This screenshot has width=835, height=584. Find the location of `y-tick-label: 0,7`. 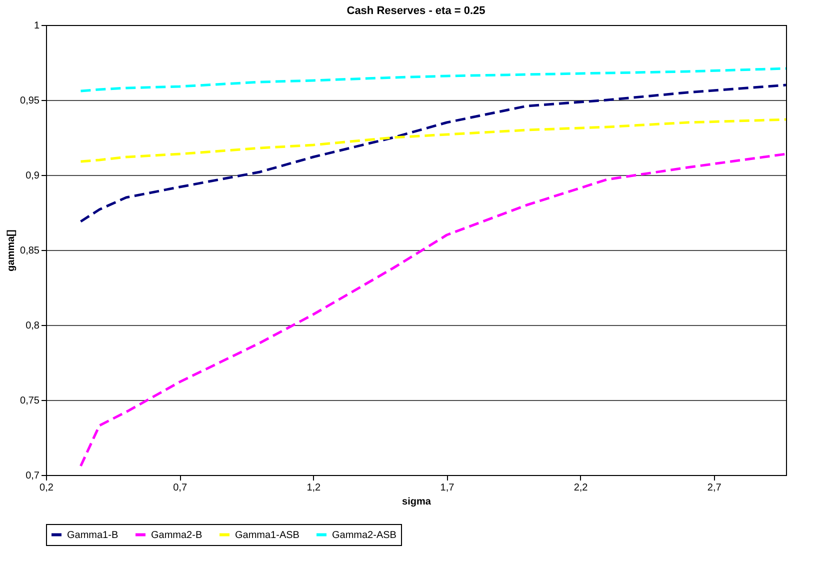

y-tick-label: 0,7 is located at coordinates (33, 476).